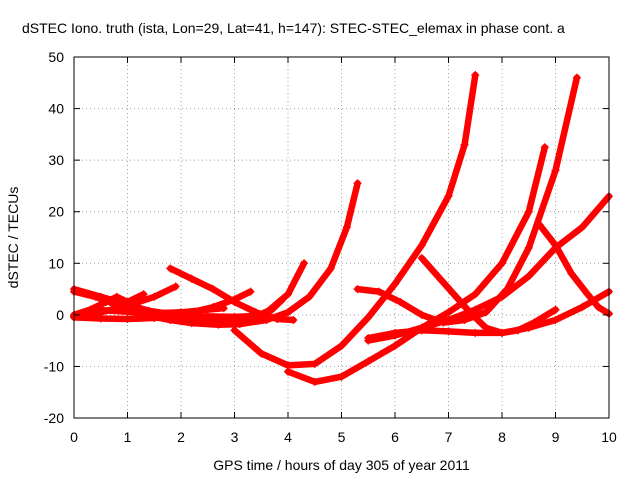 Image resolution: width=640 pixels, height=480 pixels. What do you see at coordinates (56, 212) in the screenshot?
I see `y-tick-label: 20` at bounding box center [56, 212].